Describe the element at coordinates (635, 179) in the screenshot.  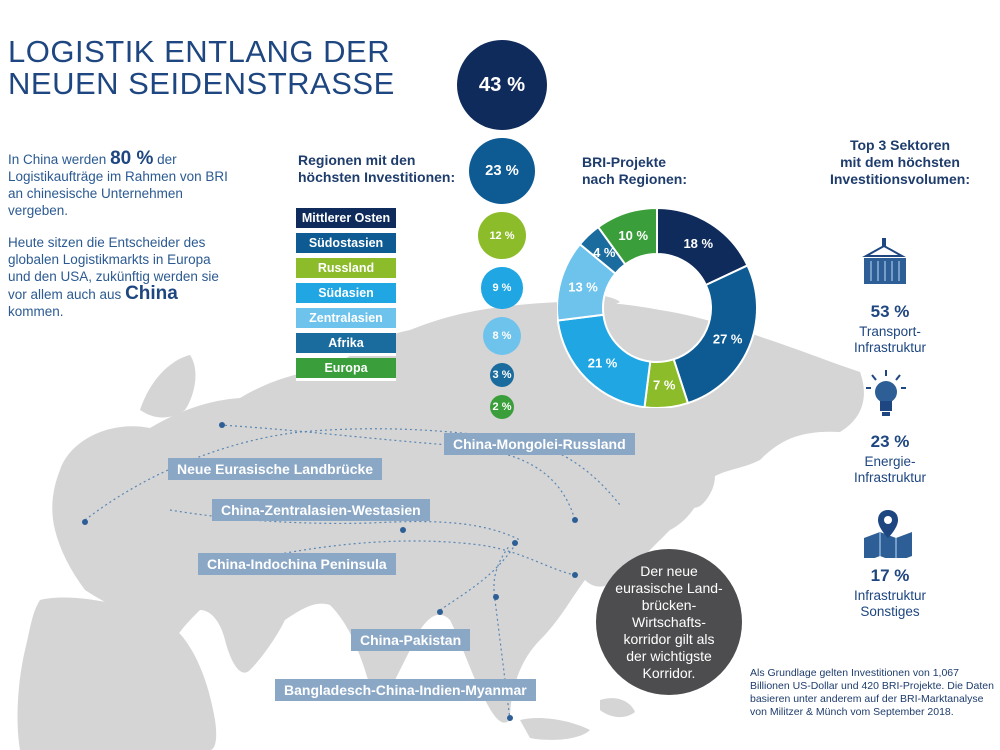
I see `projects-heading-line-2: nach Regionen:` at that location.